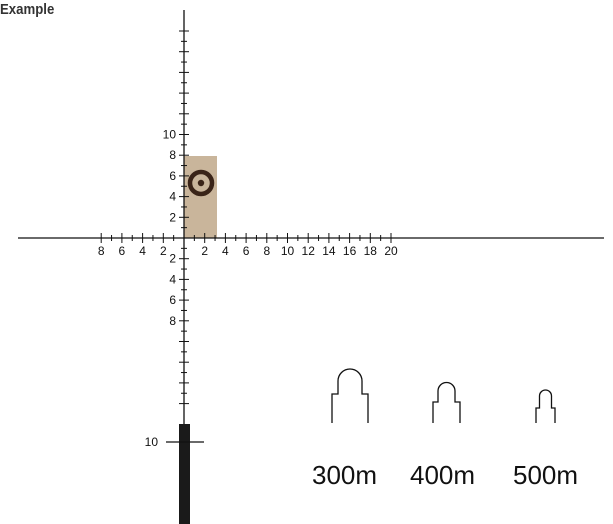 This screenshot has width=613, height=524. Describe the element at coordinates (329, 251) in the screenshot. I see `horizontal-tick-label: 14` at that location.